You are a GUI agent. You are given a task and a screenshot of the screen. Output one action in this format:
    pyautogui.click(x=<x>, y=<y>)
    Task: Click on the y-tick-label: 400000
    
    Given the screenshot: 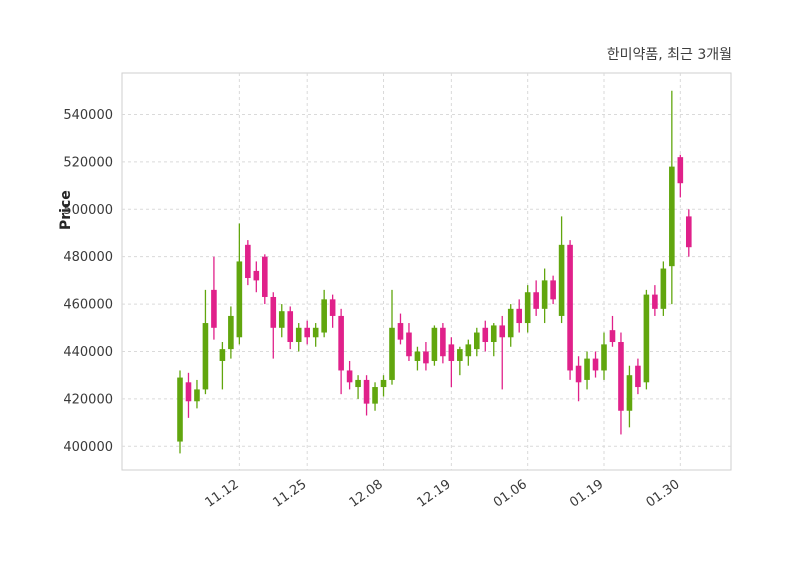 What is the action you would take?
    pyautogui.click(x=88, y=447)
    